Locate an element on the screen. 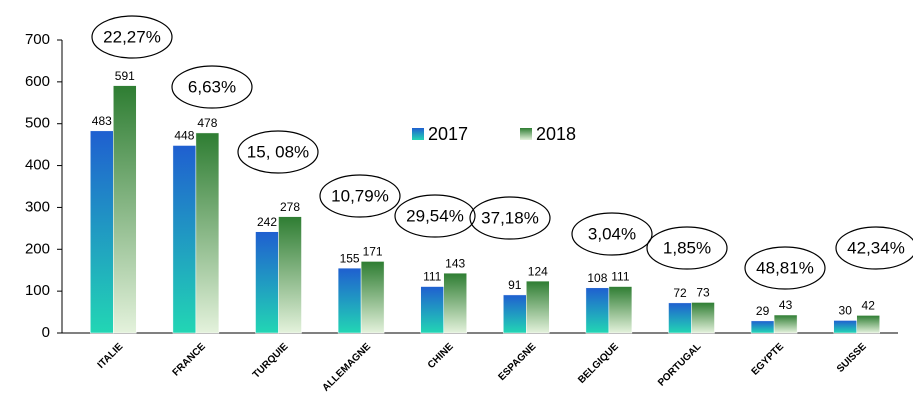 Image resolution: width=913 pixels, height=411 pixels. x-tick-group: SUISSE is located at coordinates (852, 358).